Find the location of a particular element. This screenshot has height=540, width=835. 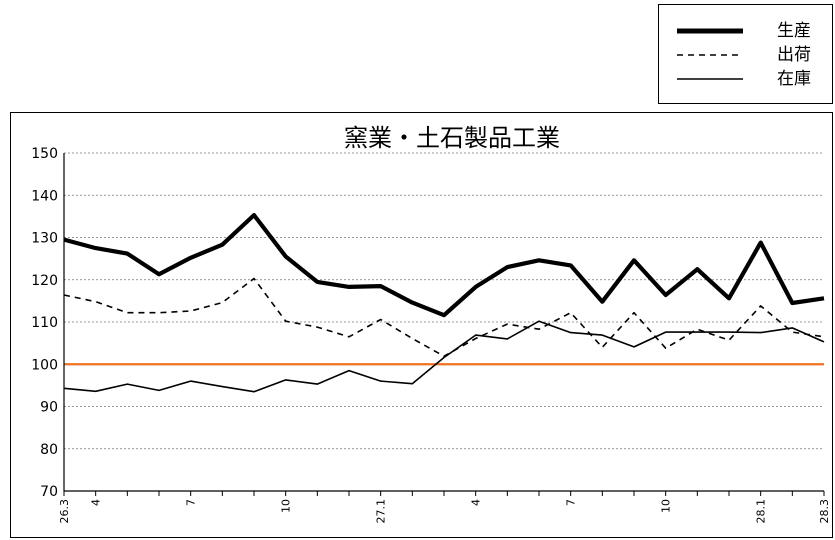

legend-swatch-thin-line is located at coordinates (710, 79).